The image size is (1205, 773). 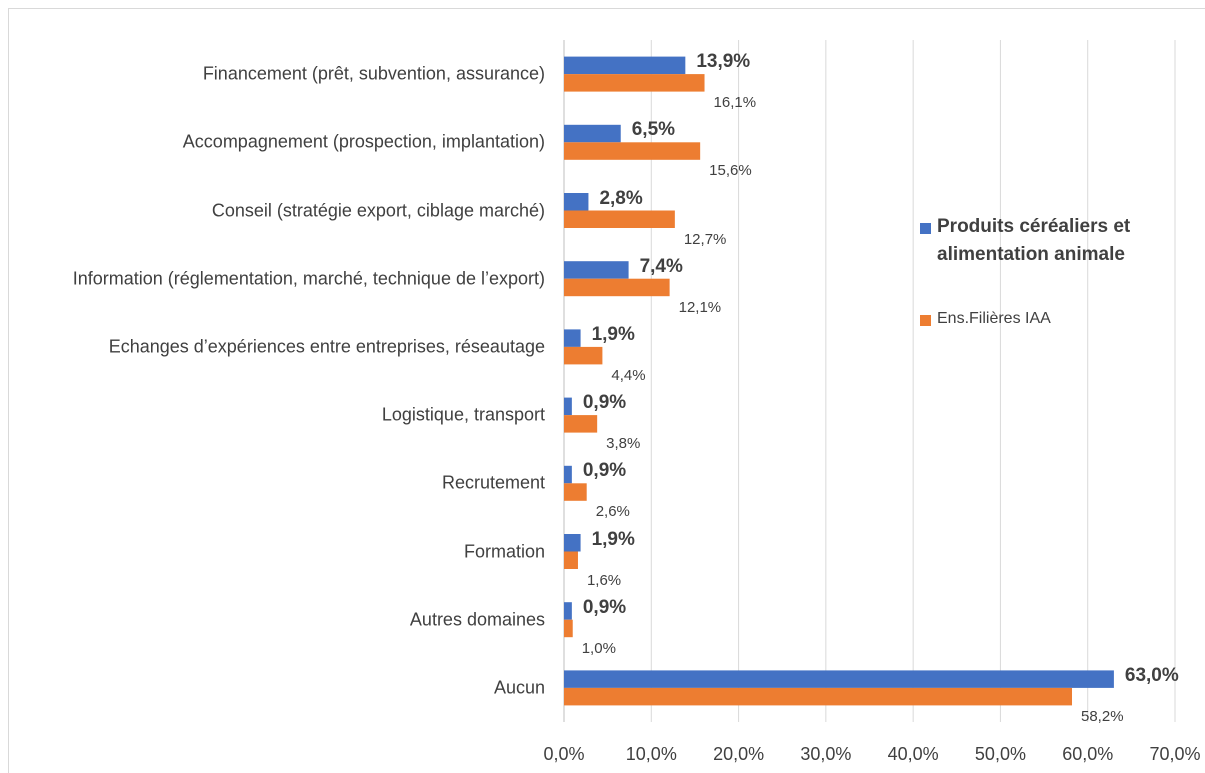 What do you see at coordinates (739, 754) in the screenshot?
I see `x-tick-label: 20,0%` at bounding box center [739, 754].